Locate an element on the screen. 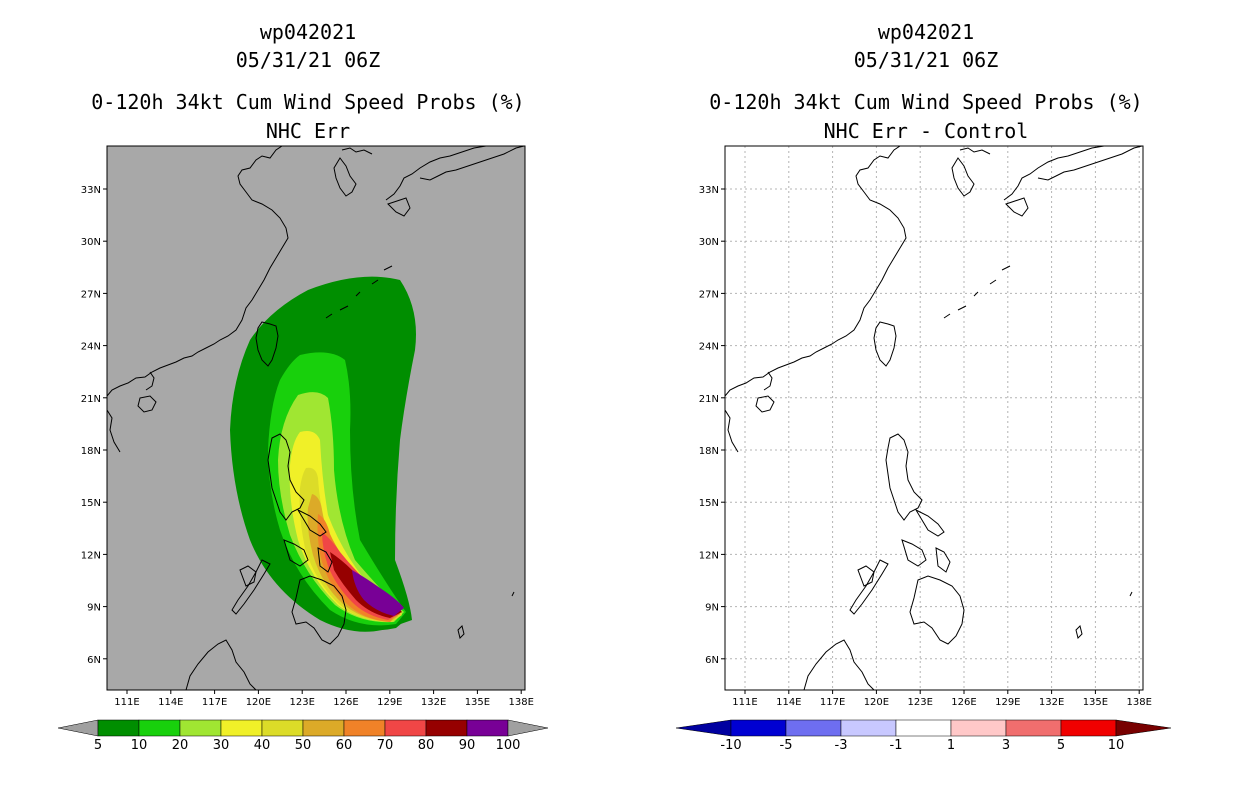 The height and width of the screenshot is (800, 1236). left-colorbar: 5 10 20 30 40 50 60 70 80 90 100 is located at coordinates (303, 736).